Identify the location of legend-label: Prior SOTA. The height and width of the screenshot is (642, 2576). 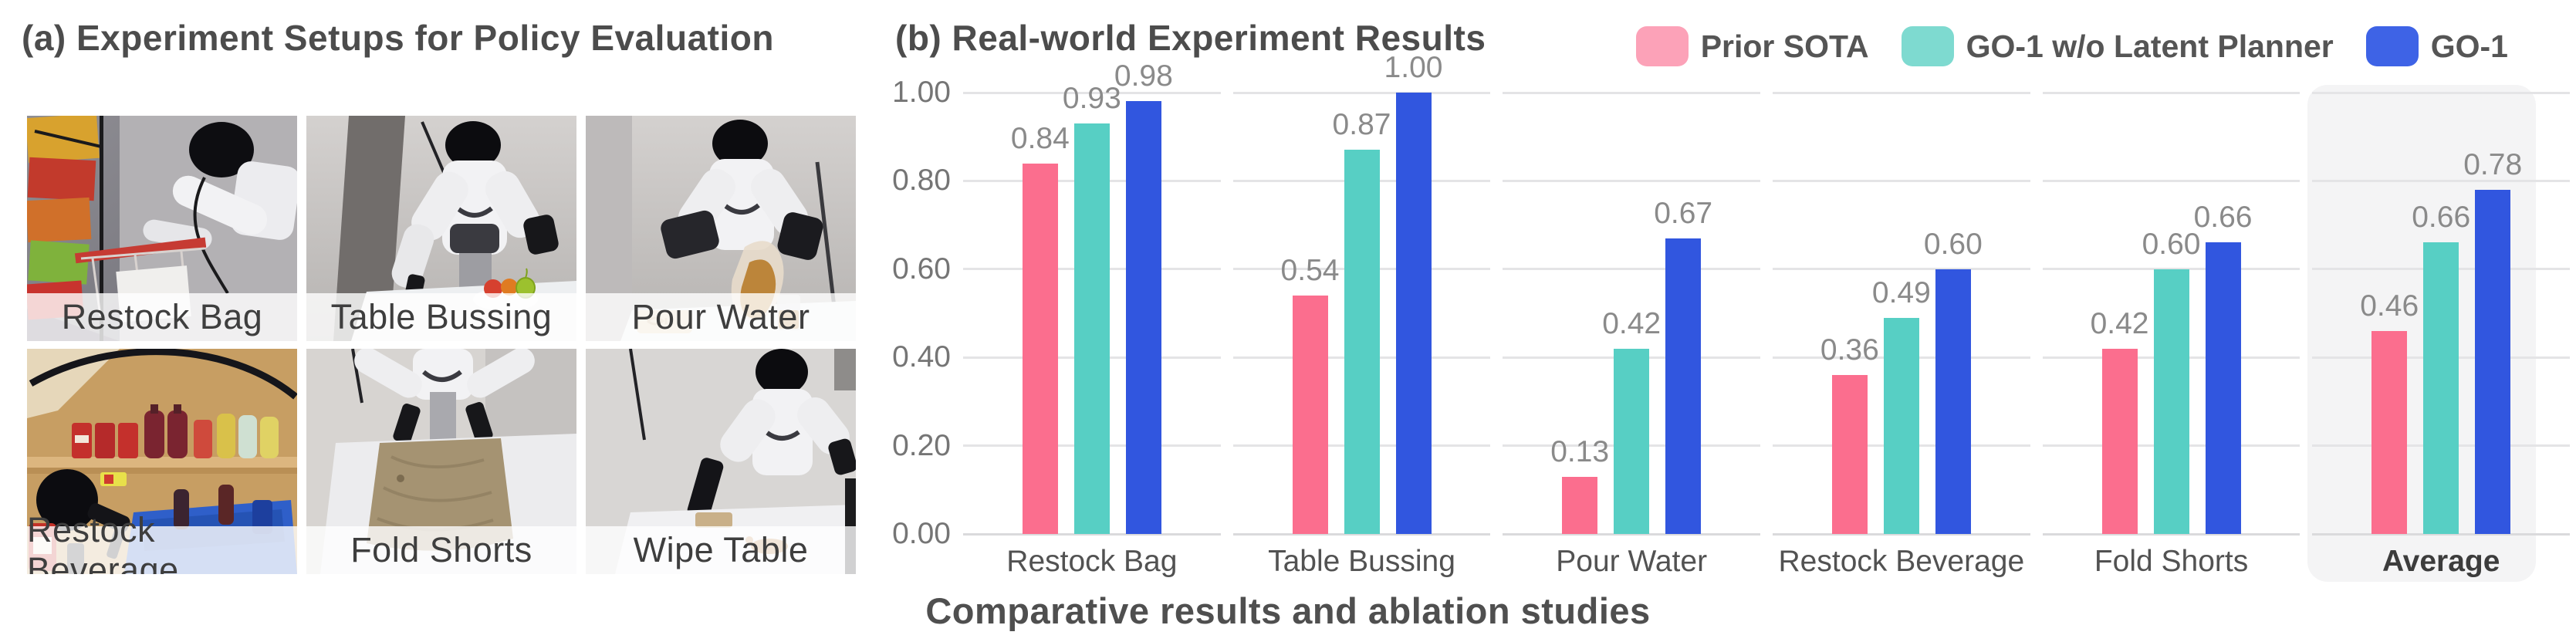
(1784, 46).